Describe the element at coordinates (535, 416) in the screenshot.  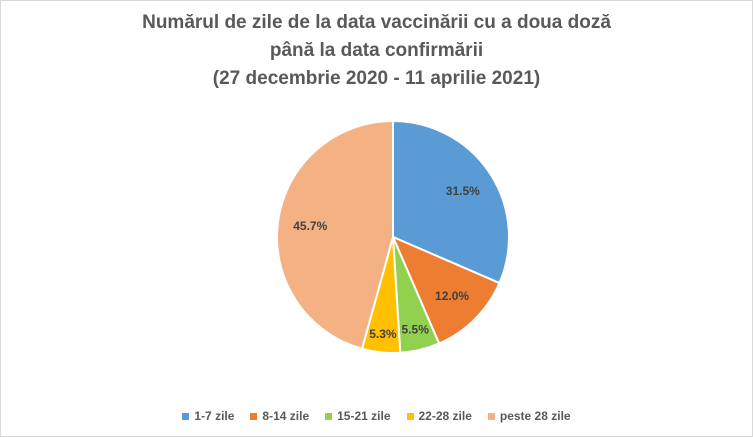
I see `legend-label-5: peste 28 zile` at that location.